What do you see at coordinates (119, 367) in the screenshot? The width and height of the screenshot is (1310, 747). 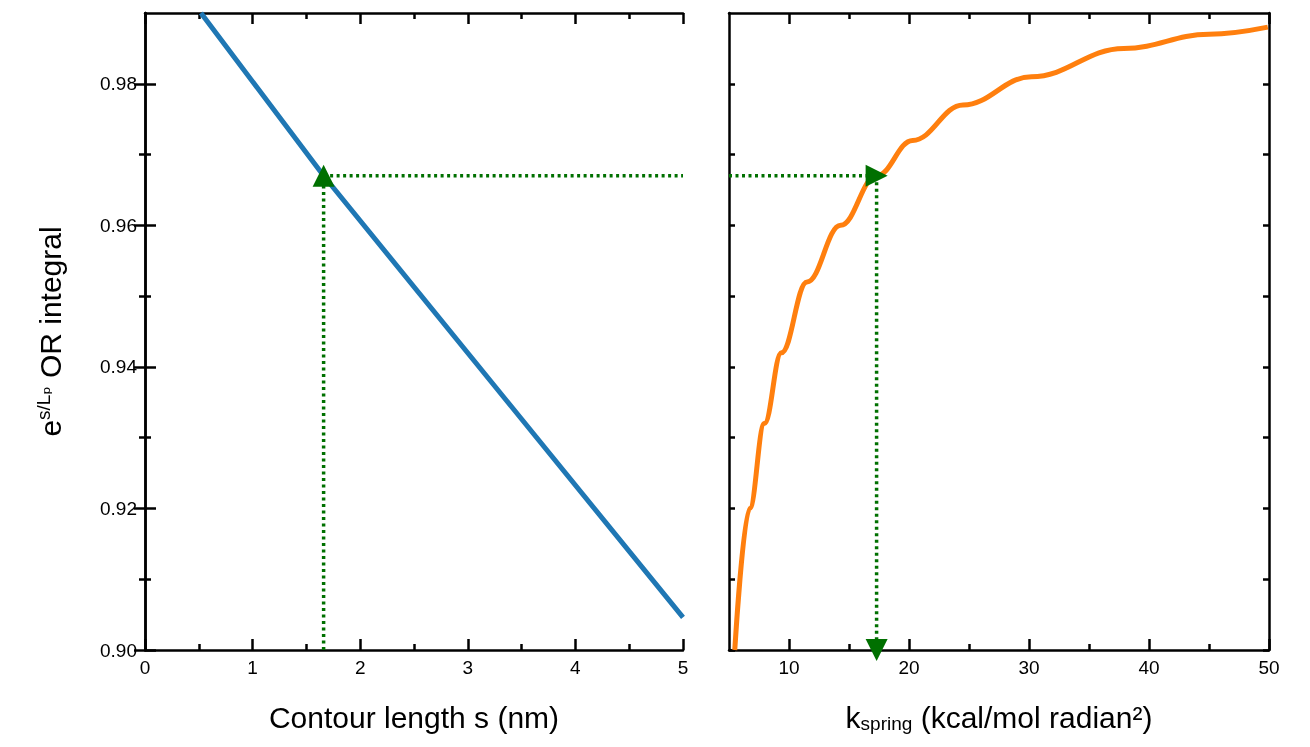 I see `y-tick-label: 0.94` at bounding box center [119, 367].